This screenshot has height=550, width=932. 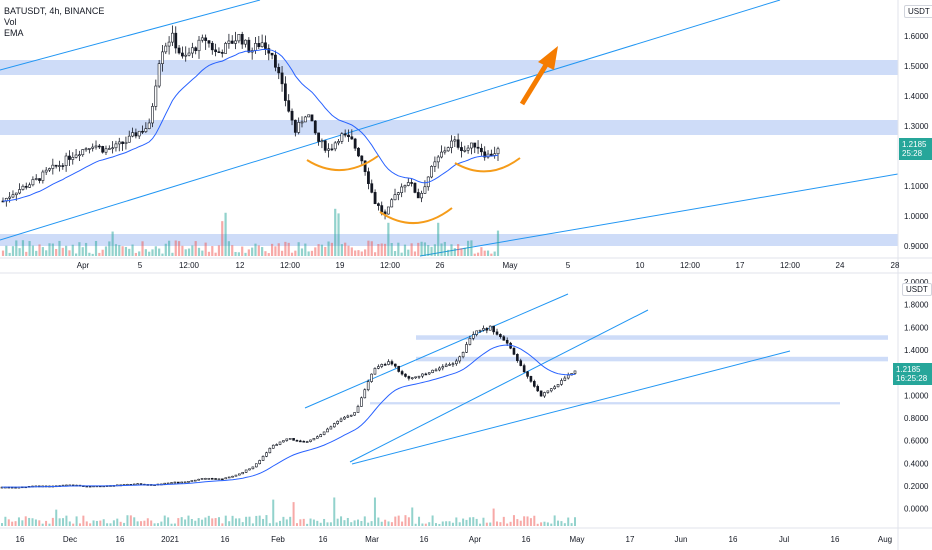 What do you see at coordinates (916, 96) in the screenshot?
I see `y-tick-label: 1.4000` at bounding box center [916, 96].